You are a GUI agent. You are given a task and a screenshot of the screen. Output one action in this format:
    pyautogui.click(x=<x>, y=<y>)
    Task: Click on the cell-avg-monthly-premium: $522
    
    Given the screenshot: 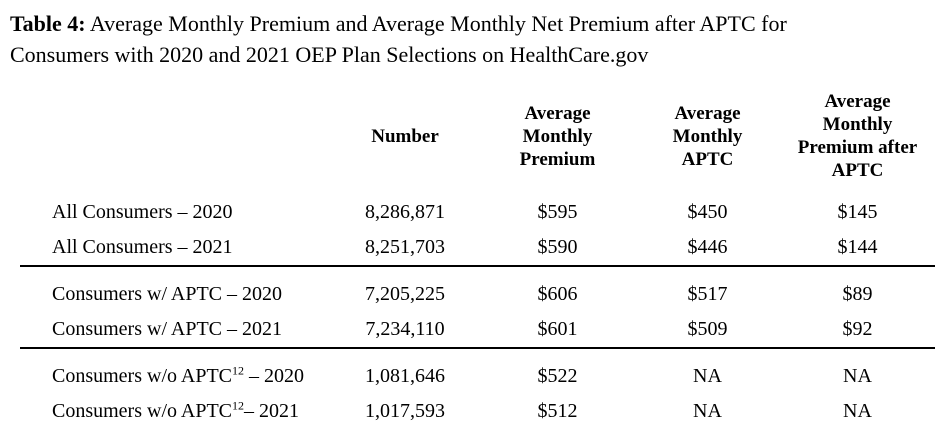 What is the action you would take?
    pyautogui.click(x=557, y=376)
    